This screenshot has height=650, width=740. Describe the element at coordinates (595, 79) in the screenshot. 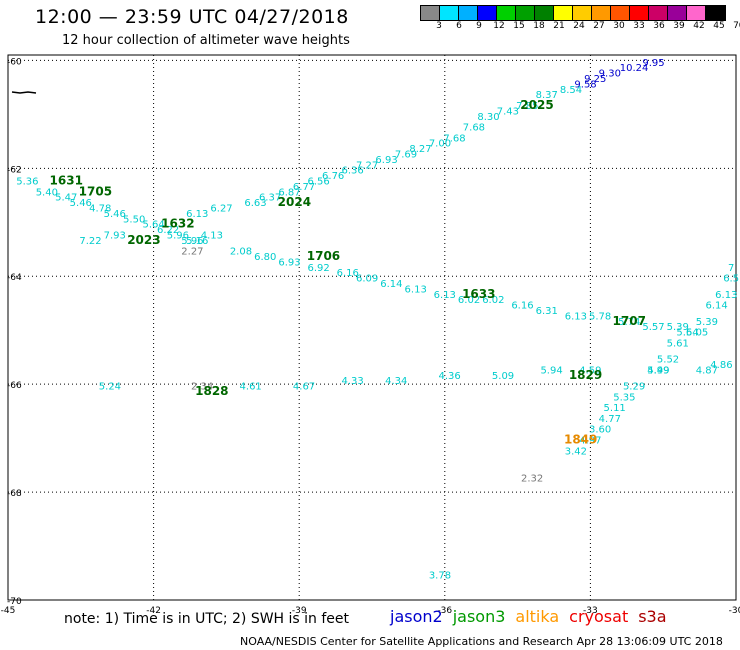

I see `wave-height-value: 9.25` at that location.